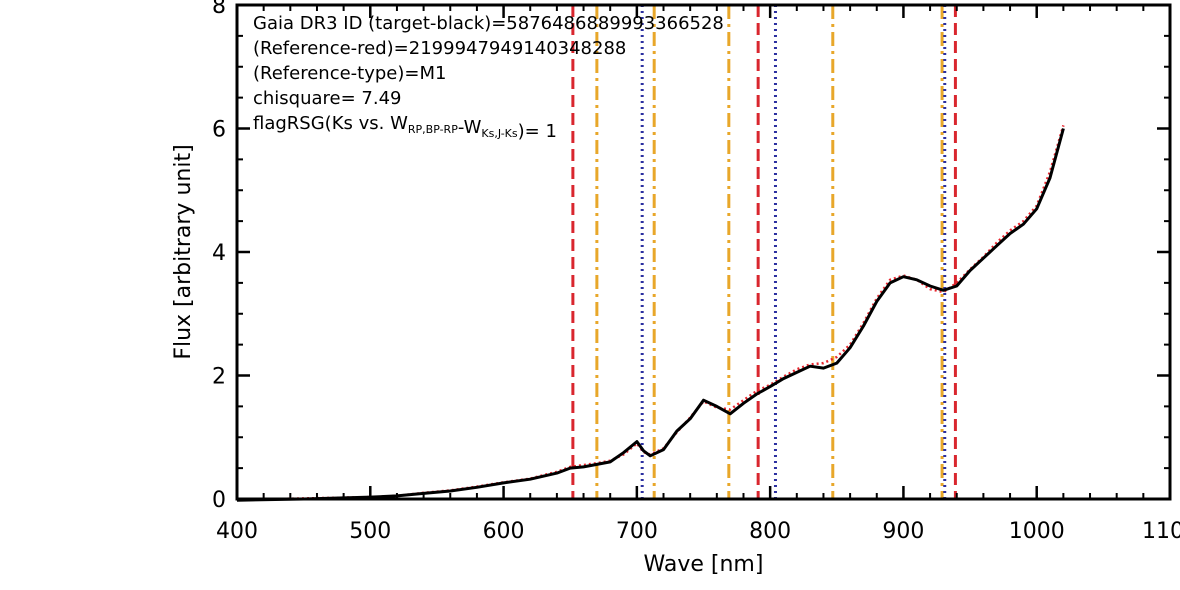 The width and height of the screenshot is (1180, 590). Describe the element at coordinates (1037, 531) in the screenshot. I see `x-tick-label: 1000` at that location.